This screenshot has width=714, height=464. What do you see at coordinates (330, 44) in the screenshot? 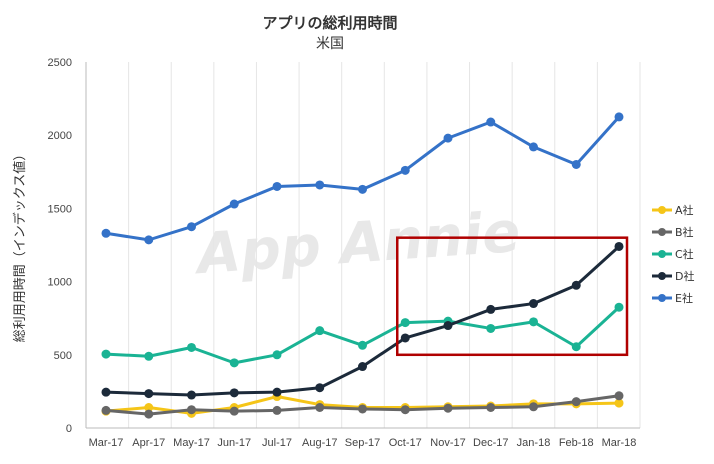
I see `chart-subtitle: 米国` at bounding box center [330, 44].